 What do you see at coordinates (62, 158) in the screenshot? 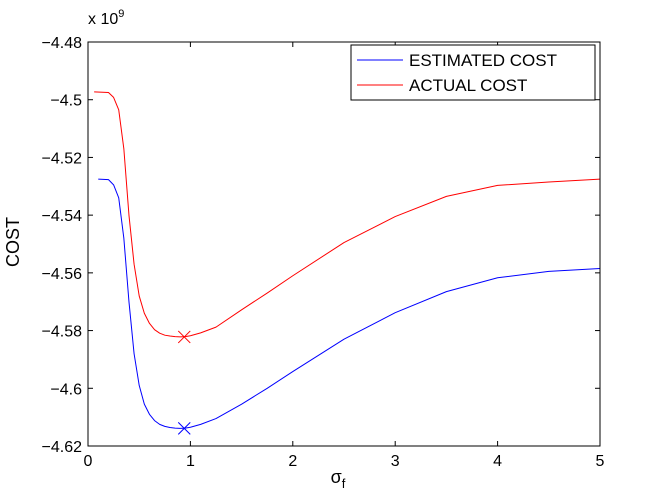
I see `y-tick-label: −4.52` at bounding box center [62, 158].